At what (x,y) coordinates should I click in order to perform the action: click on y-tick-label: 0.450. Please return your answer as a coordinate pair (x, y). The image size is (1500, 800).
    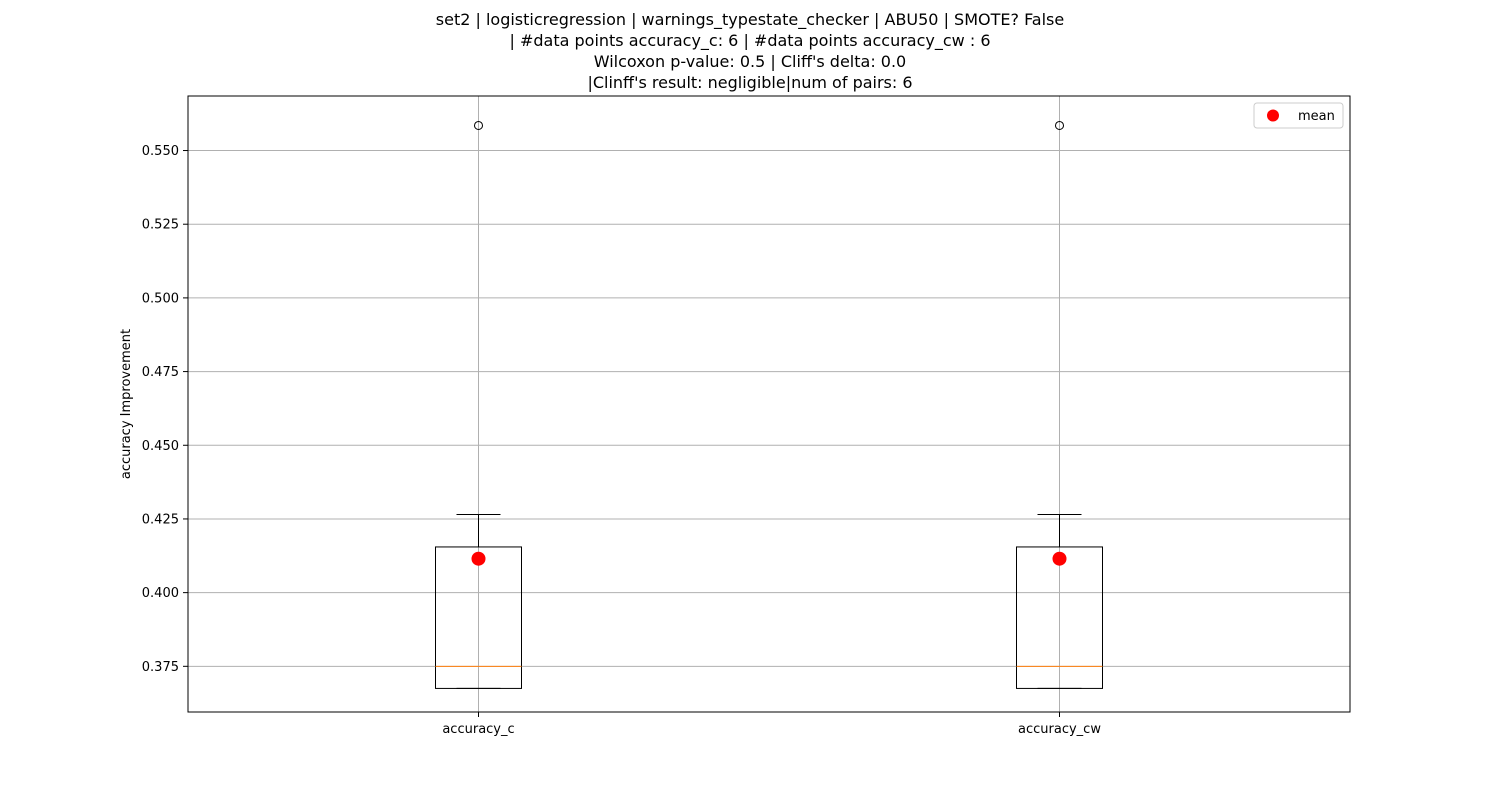
    Looking at the image, I should click on (160, 446).